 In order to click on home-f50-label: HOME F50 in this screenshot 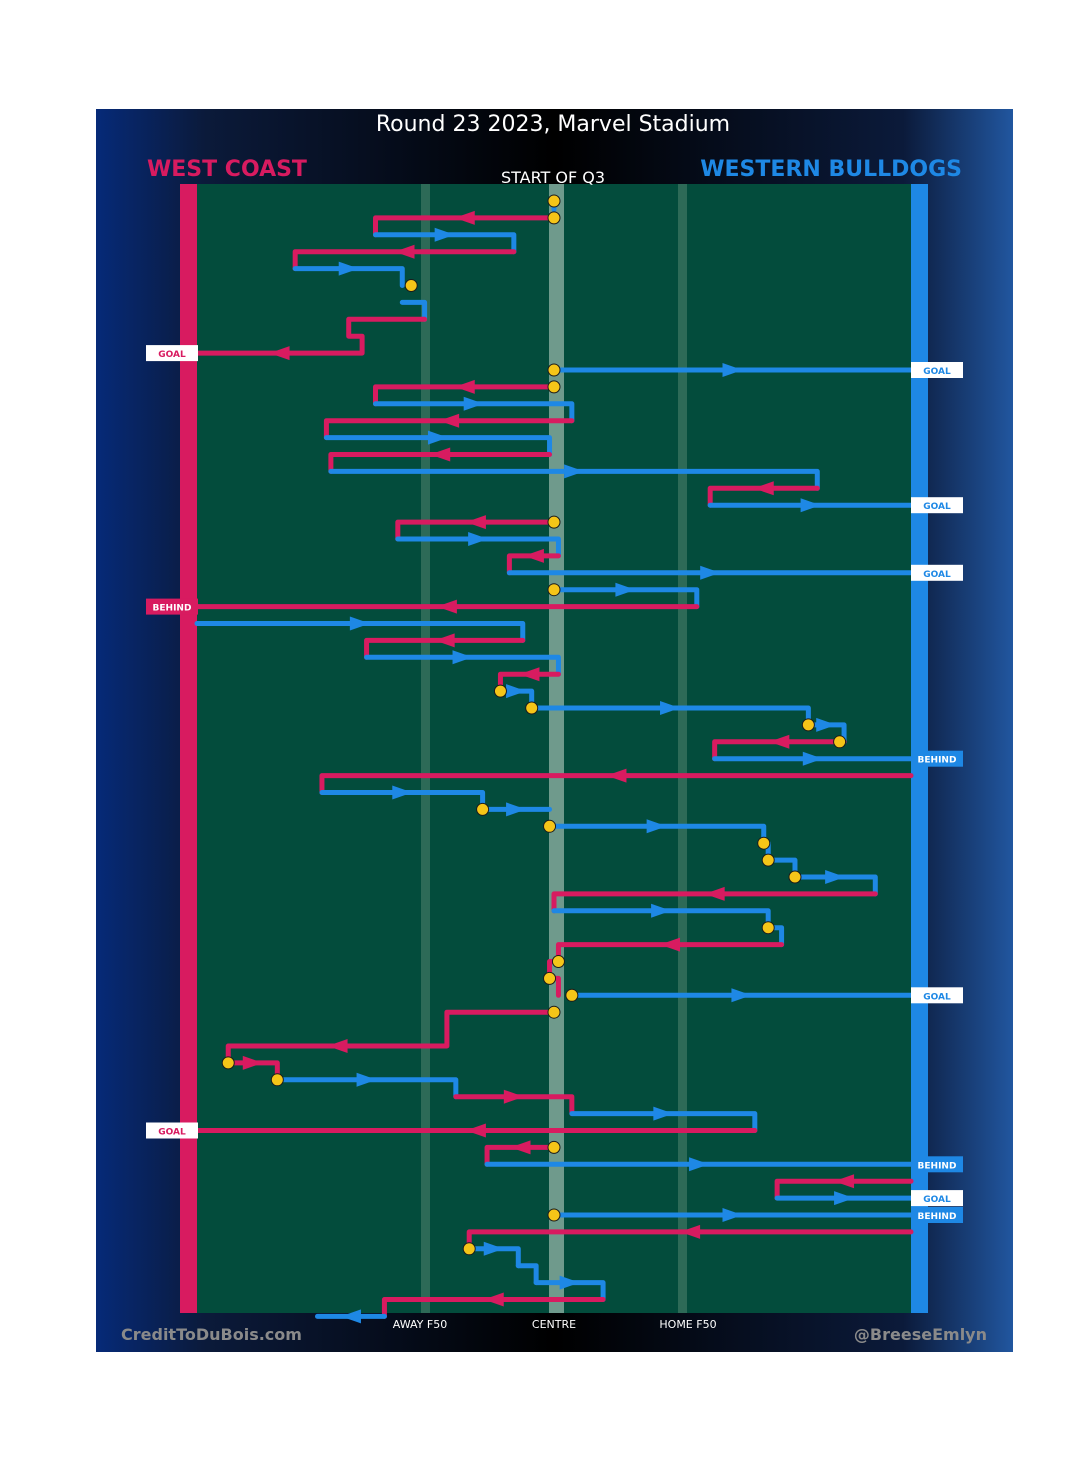, I will do `click(687, 1324)`.